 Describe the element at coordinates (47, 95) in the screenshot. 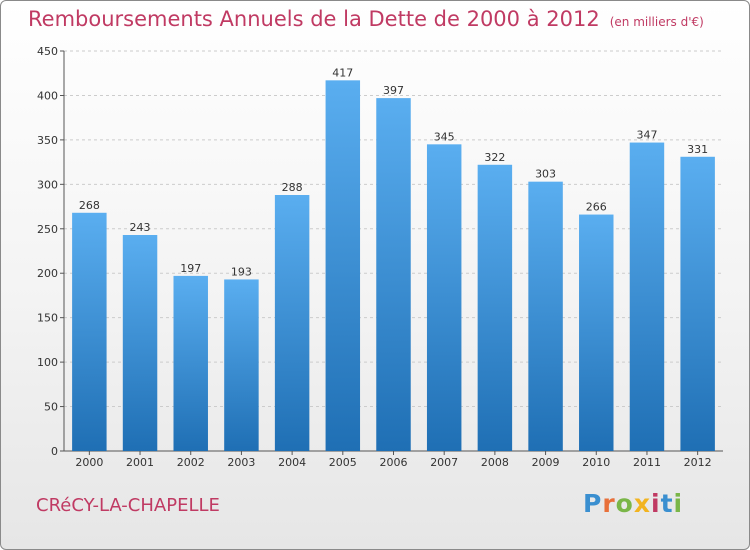

I see `y-tick-label: 400` at that location.